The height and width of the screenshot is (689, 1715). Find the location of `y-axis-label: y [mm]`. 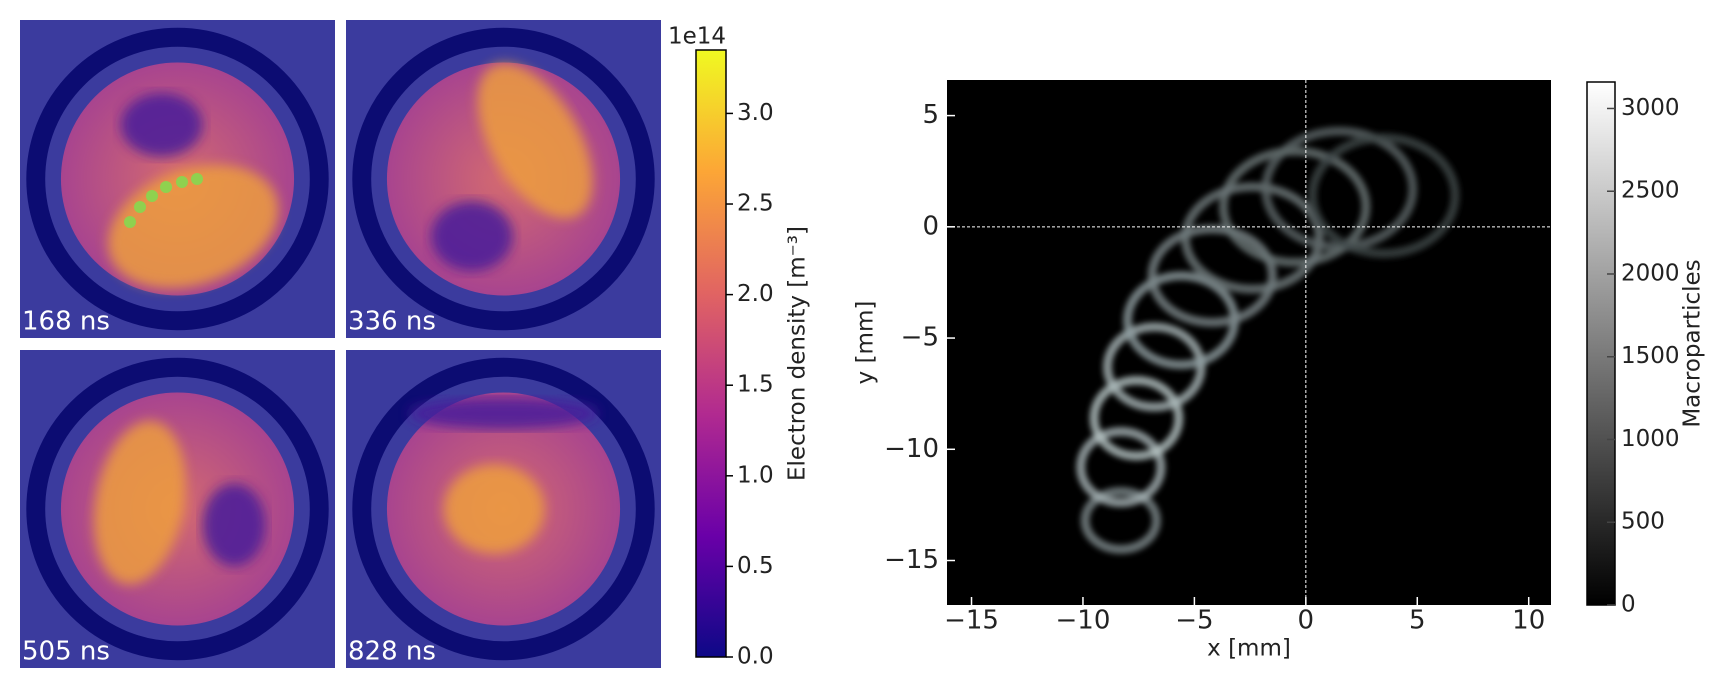

y-axis-label: y [mm] is located at coordinates (866, 343).